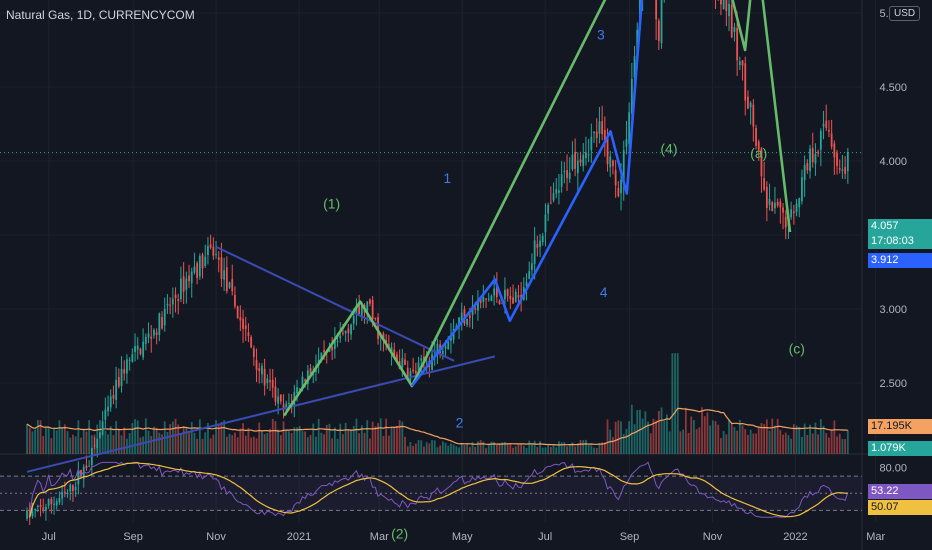 The image size is (932, 550). Describe the element at coordinates (900, 260) in the screenshot. I see `secondary-price-tag: 3.912` at that location.